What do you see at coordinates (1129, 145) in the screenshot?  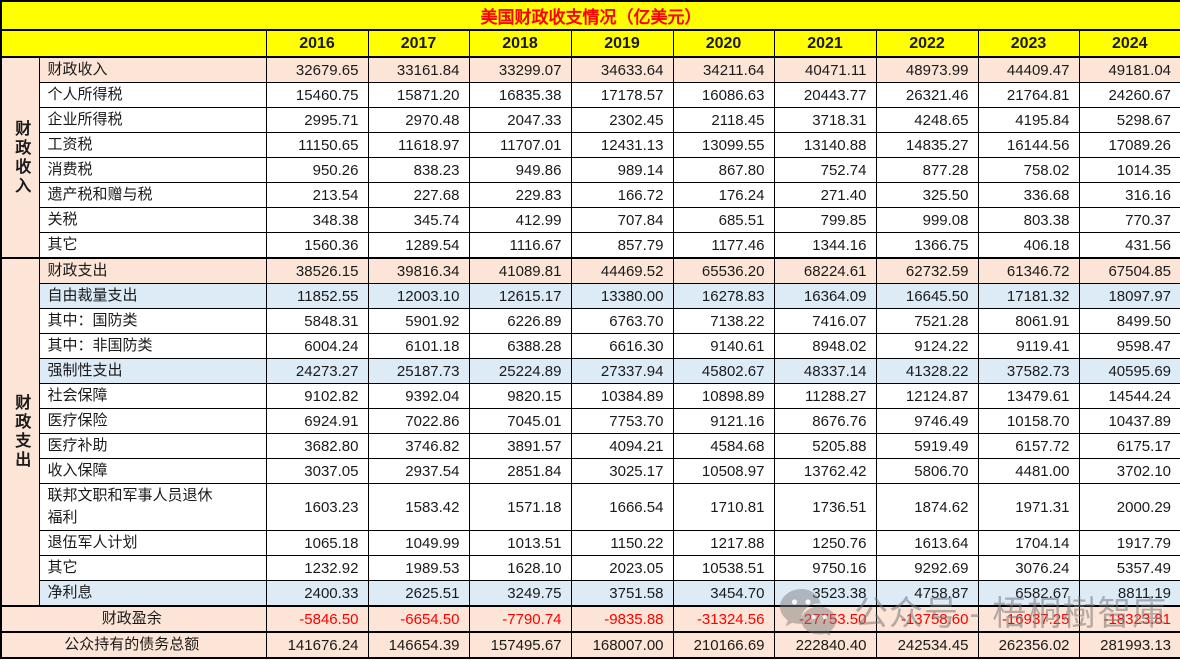 I see `value-cell: 17089.26` at bounding box center [1129, 145].